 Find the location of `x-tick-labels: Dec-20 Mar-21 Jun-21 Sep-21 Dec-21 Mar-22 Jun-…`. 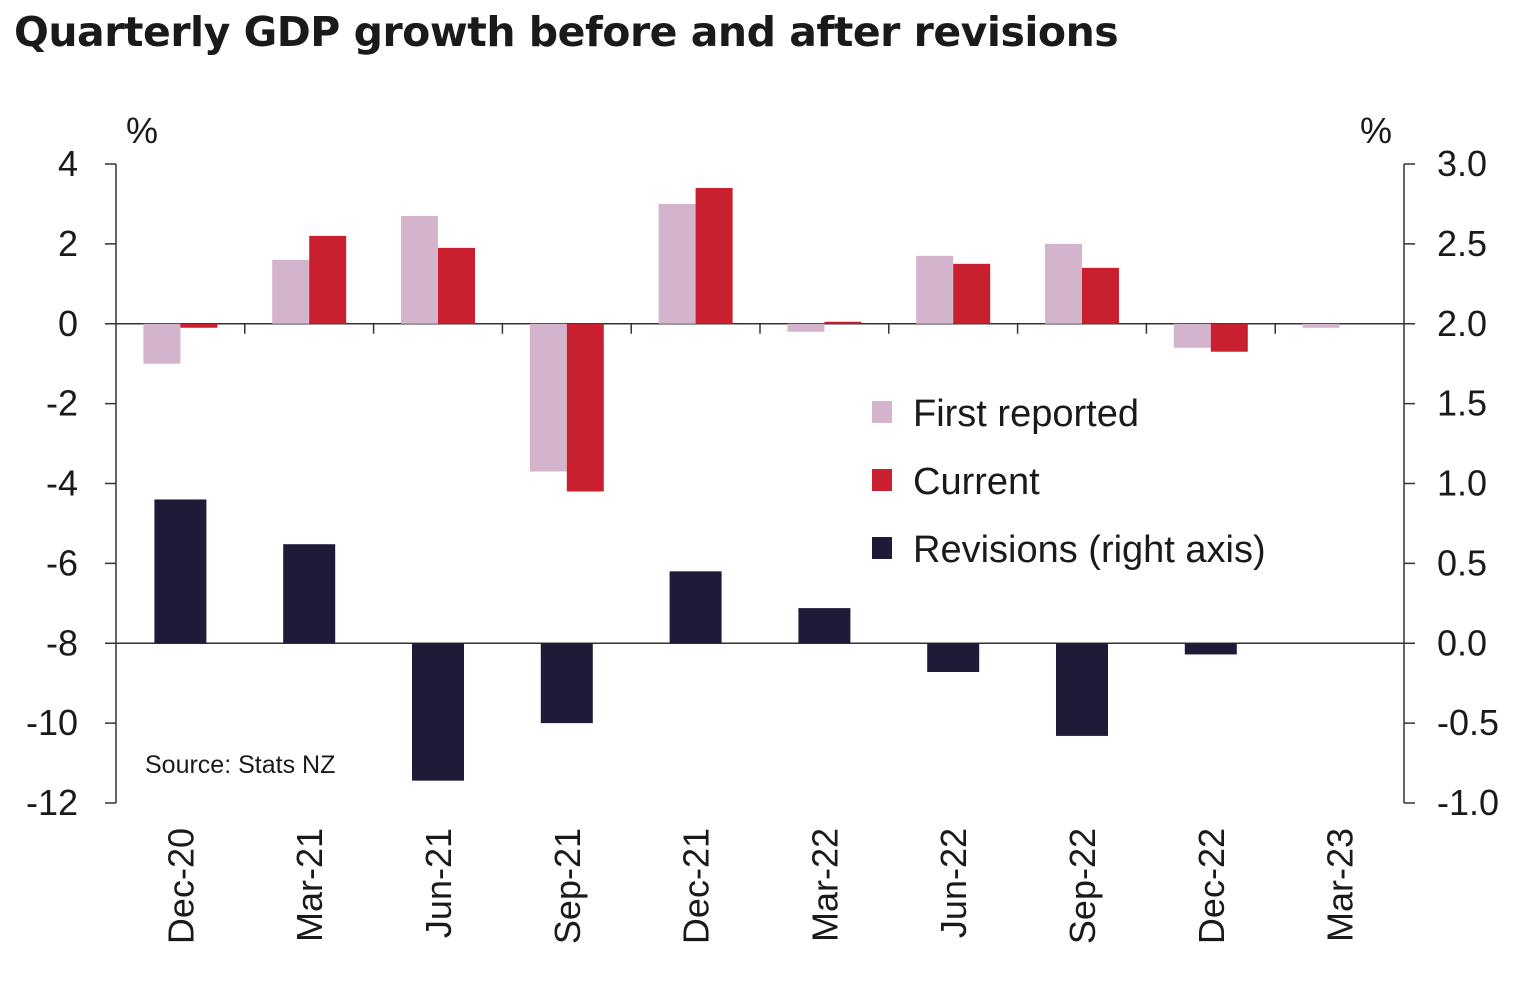

x-tick-labels: Dec-20 Mar-21 Jun-21 Sep-21 Dec-21 Mar-22 Jun-… is located at coordinates (760, 886).